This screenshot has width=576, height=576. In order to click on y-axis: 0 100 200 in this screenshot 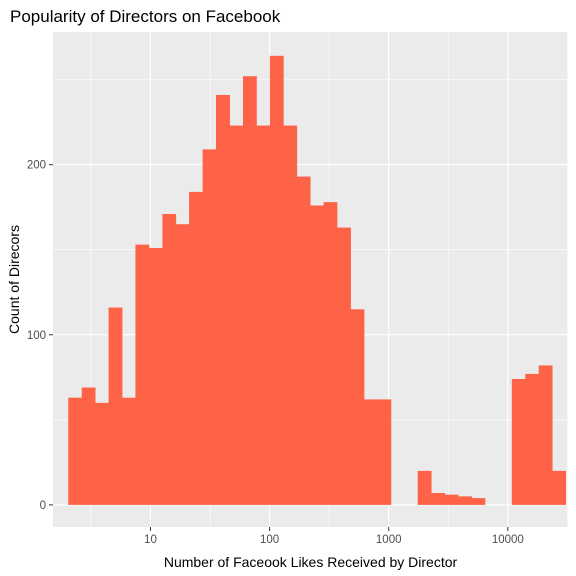, I will do `click(40, 336)`.